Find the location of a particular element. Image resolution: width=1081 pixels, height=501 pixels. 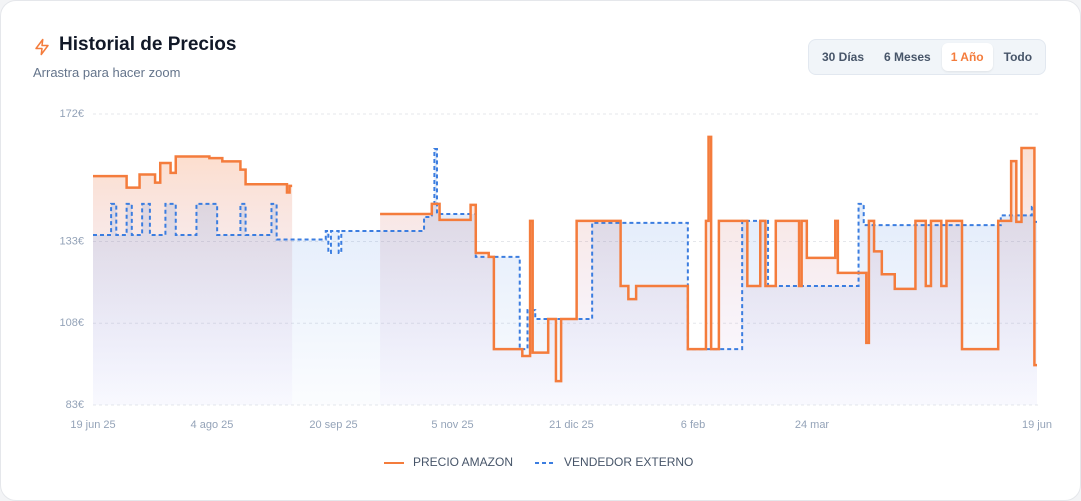

legend-label: PRECIO AMAZON is located at coordinates (463, 462).